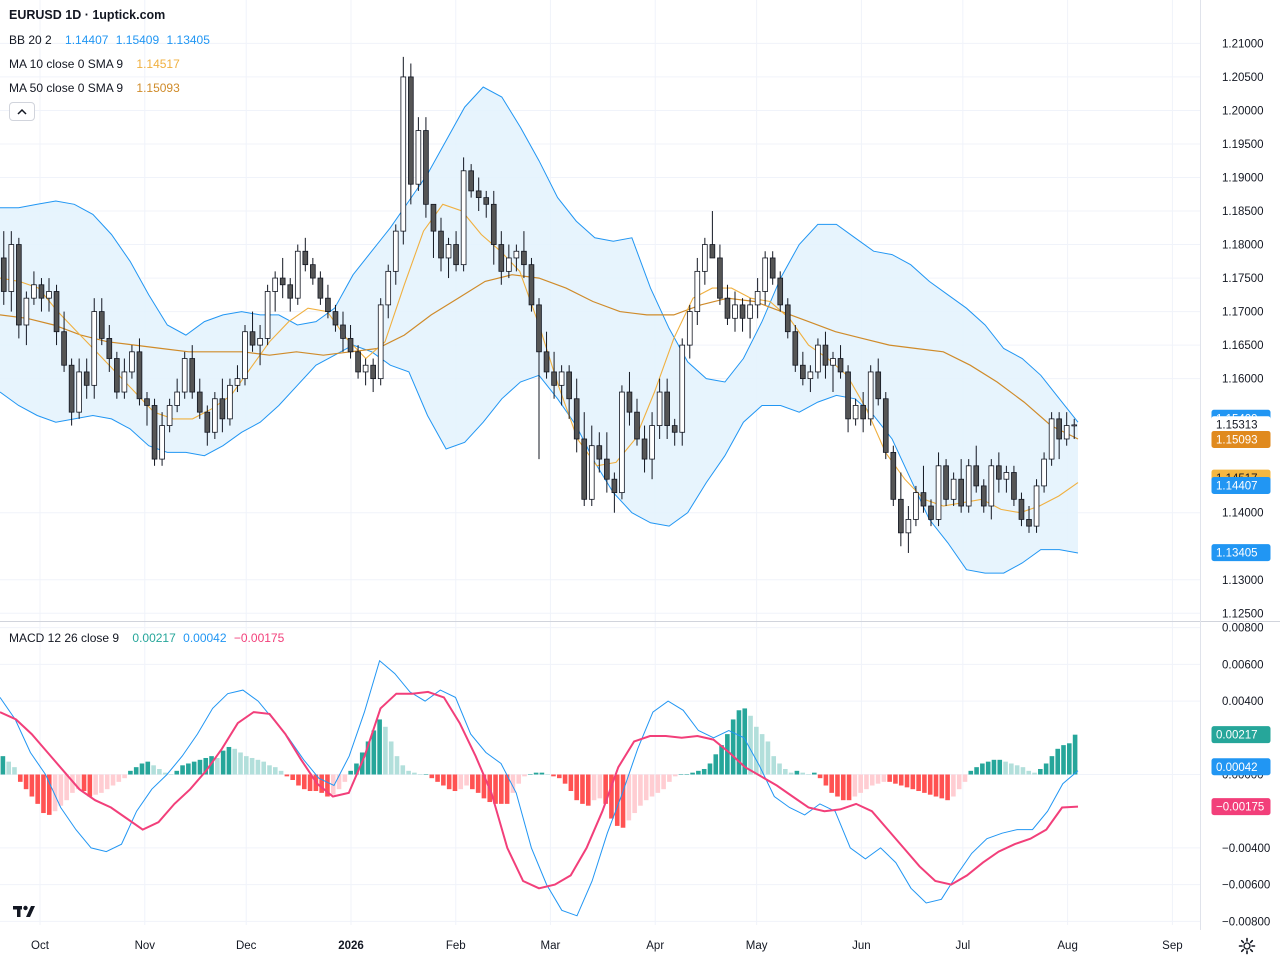 Image resolution: width=1280 pixels, height=960 pixels. Describe the element at coordinates (1247, 946) in the screenshot. I see `gear-icon` at that location.